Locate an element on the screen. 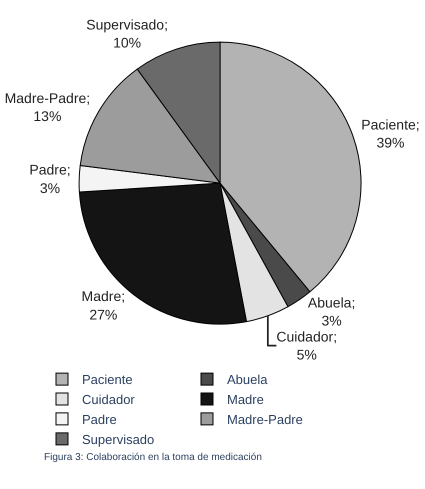  legend-label: Paciente is located at coordinates (107, 380).